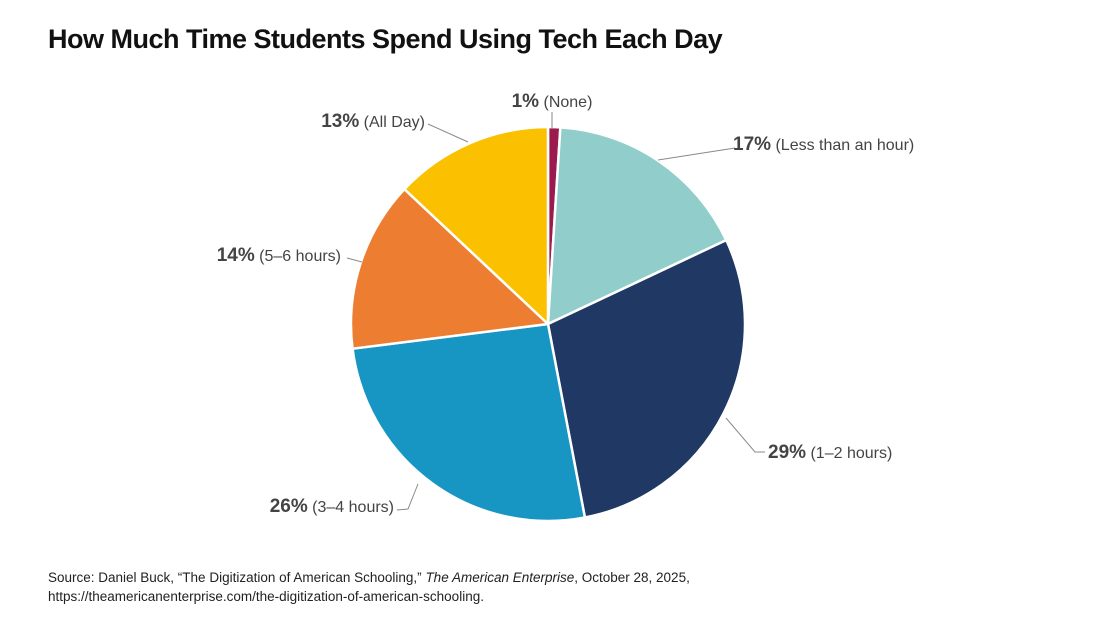  Describe the element at coordinates (289, 506) in the screenshot. I see `slice-value-label-4: 26%` at that location.